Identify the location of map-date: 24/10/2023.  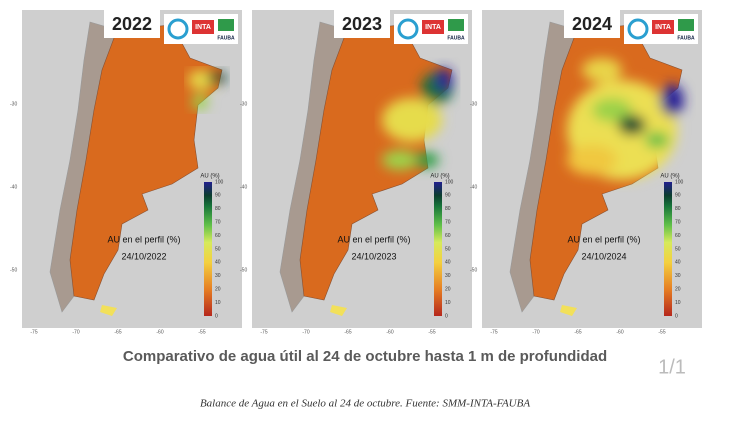
(373, 256).